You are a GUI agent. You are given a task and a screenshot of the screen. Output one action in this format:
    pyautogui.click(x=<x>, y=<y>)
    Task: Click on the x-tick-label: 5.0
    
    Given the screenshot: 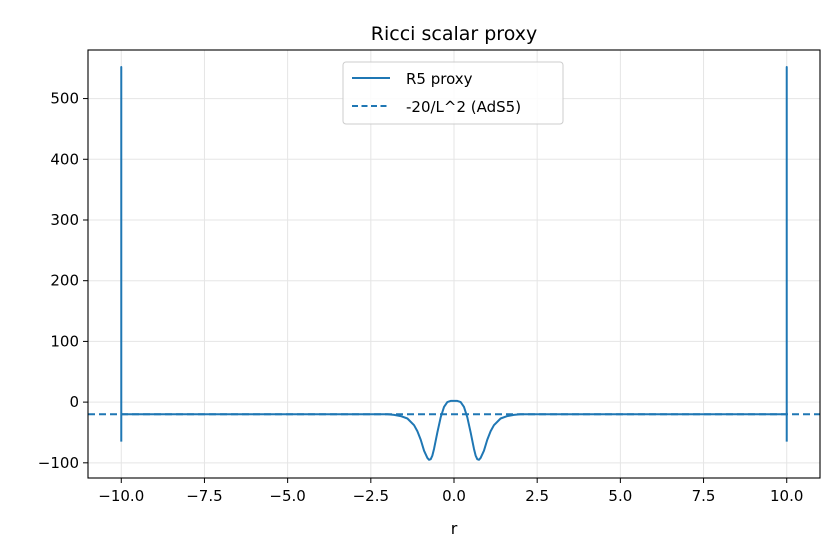 What is the action you would take?
    pyautogui.click(x=620, y=496)
    